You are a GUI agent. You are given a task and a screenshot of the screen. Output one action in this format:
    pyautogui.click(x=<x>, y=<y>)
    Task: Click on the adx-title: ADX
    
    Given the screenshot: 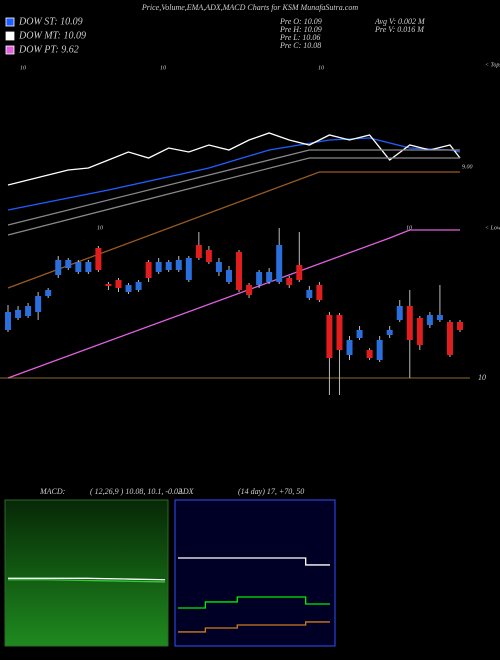 What is the action you would take?
    pyautogui.click(x=186, y=491)
    